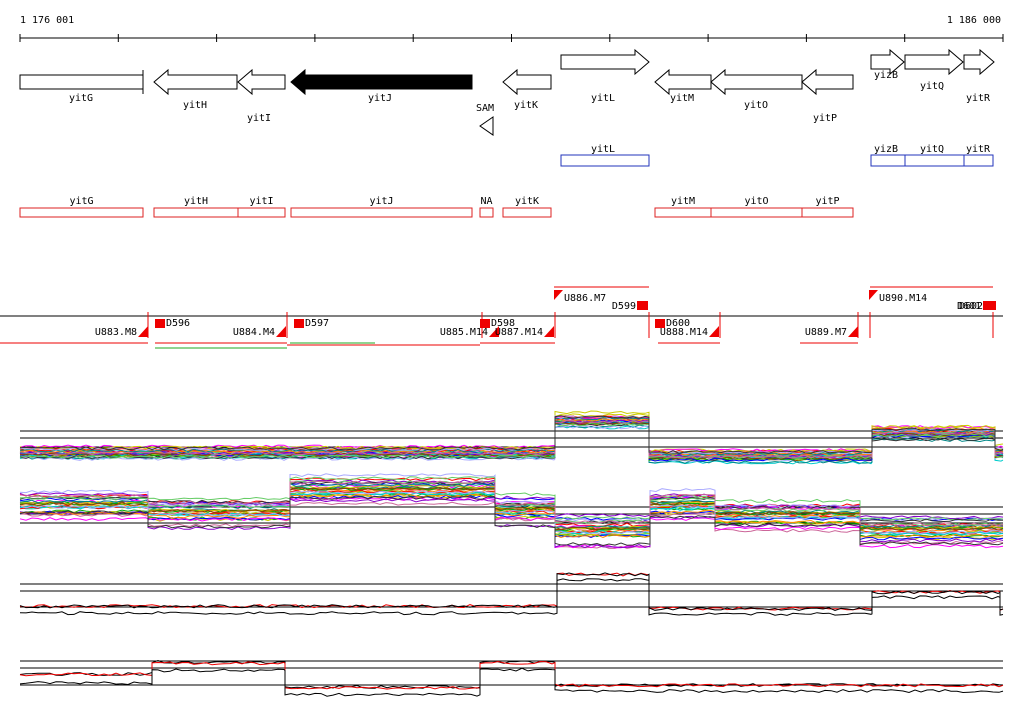  Describe the element at coordinates (526, 105) in the screenshot. I see `gene-label: yitK` at that location.